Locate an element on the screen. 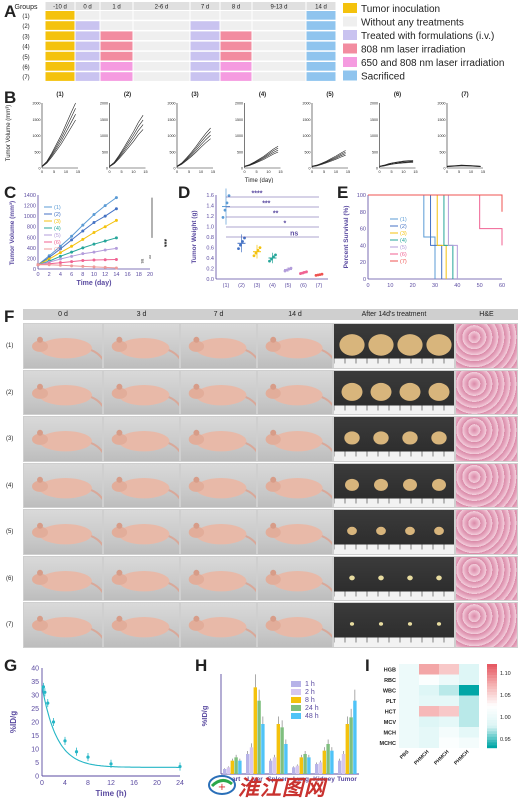  c-ylabel: Tumor Volume (mm³) is located at coordinates (12, 233).